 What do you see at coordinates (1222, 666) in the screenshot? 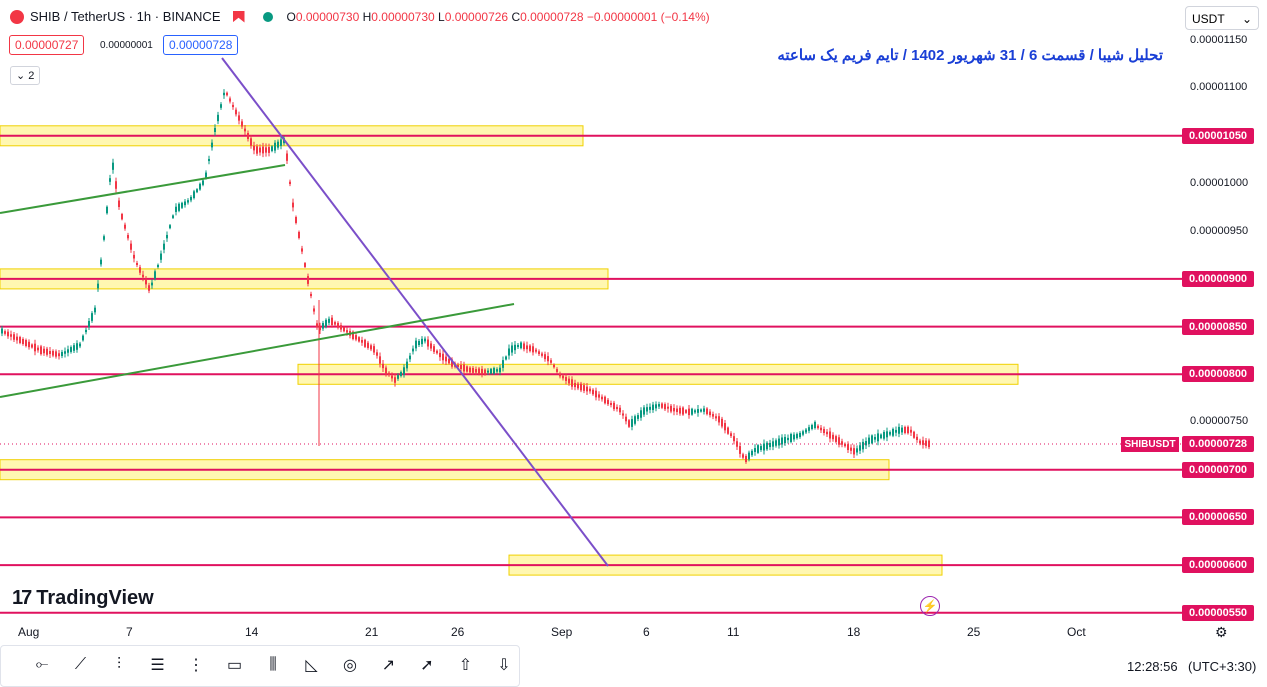
I see `timezone-button: (UTC+3:30)` at bounding box center [1222, 666].